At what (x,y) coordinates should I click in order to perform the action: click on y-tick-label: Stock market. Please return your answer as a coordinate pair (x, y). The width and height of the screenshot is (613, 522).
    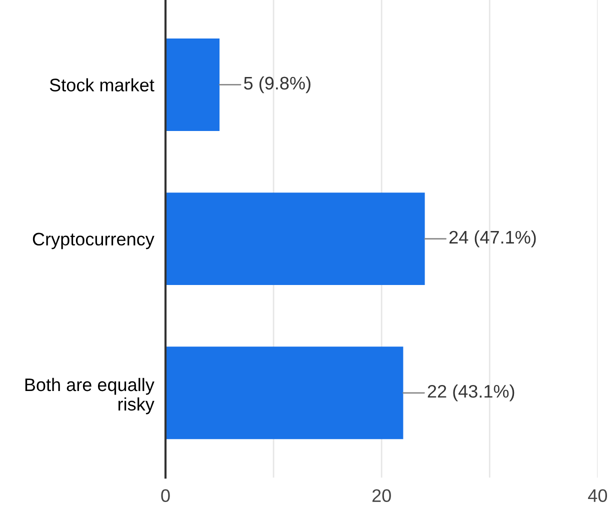
    Looking at the image, I should click on (102, 85).